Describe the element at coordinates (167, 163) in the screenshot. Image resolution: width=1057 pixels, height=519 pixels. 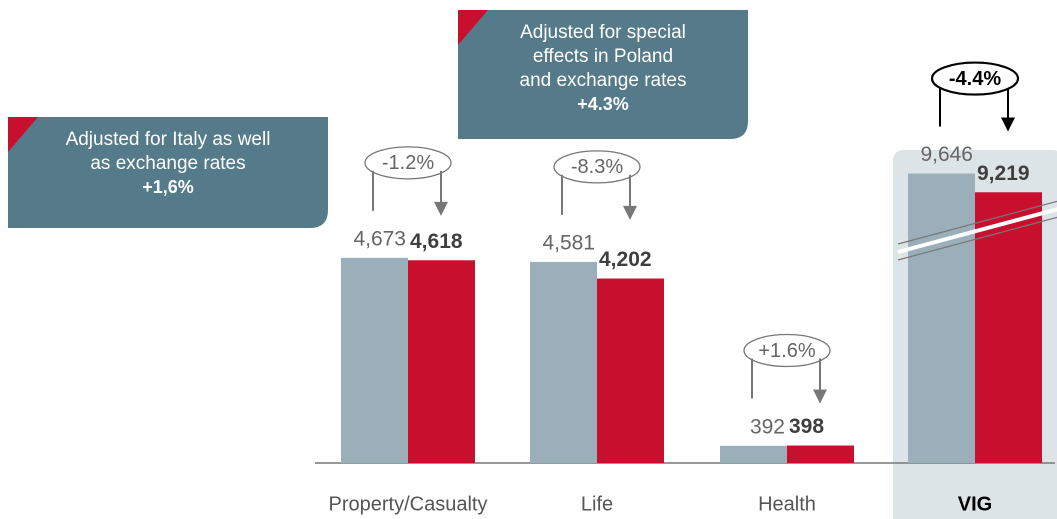
I see `callout-text: as exchange rates` at that location.